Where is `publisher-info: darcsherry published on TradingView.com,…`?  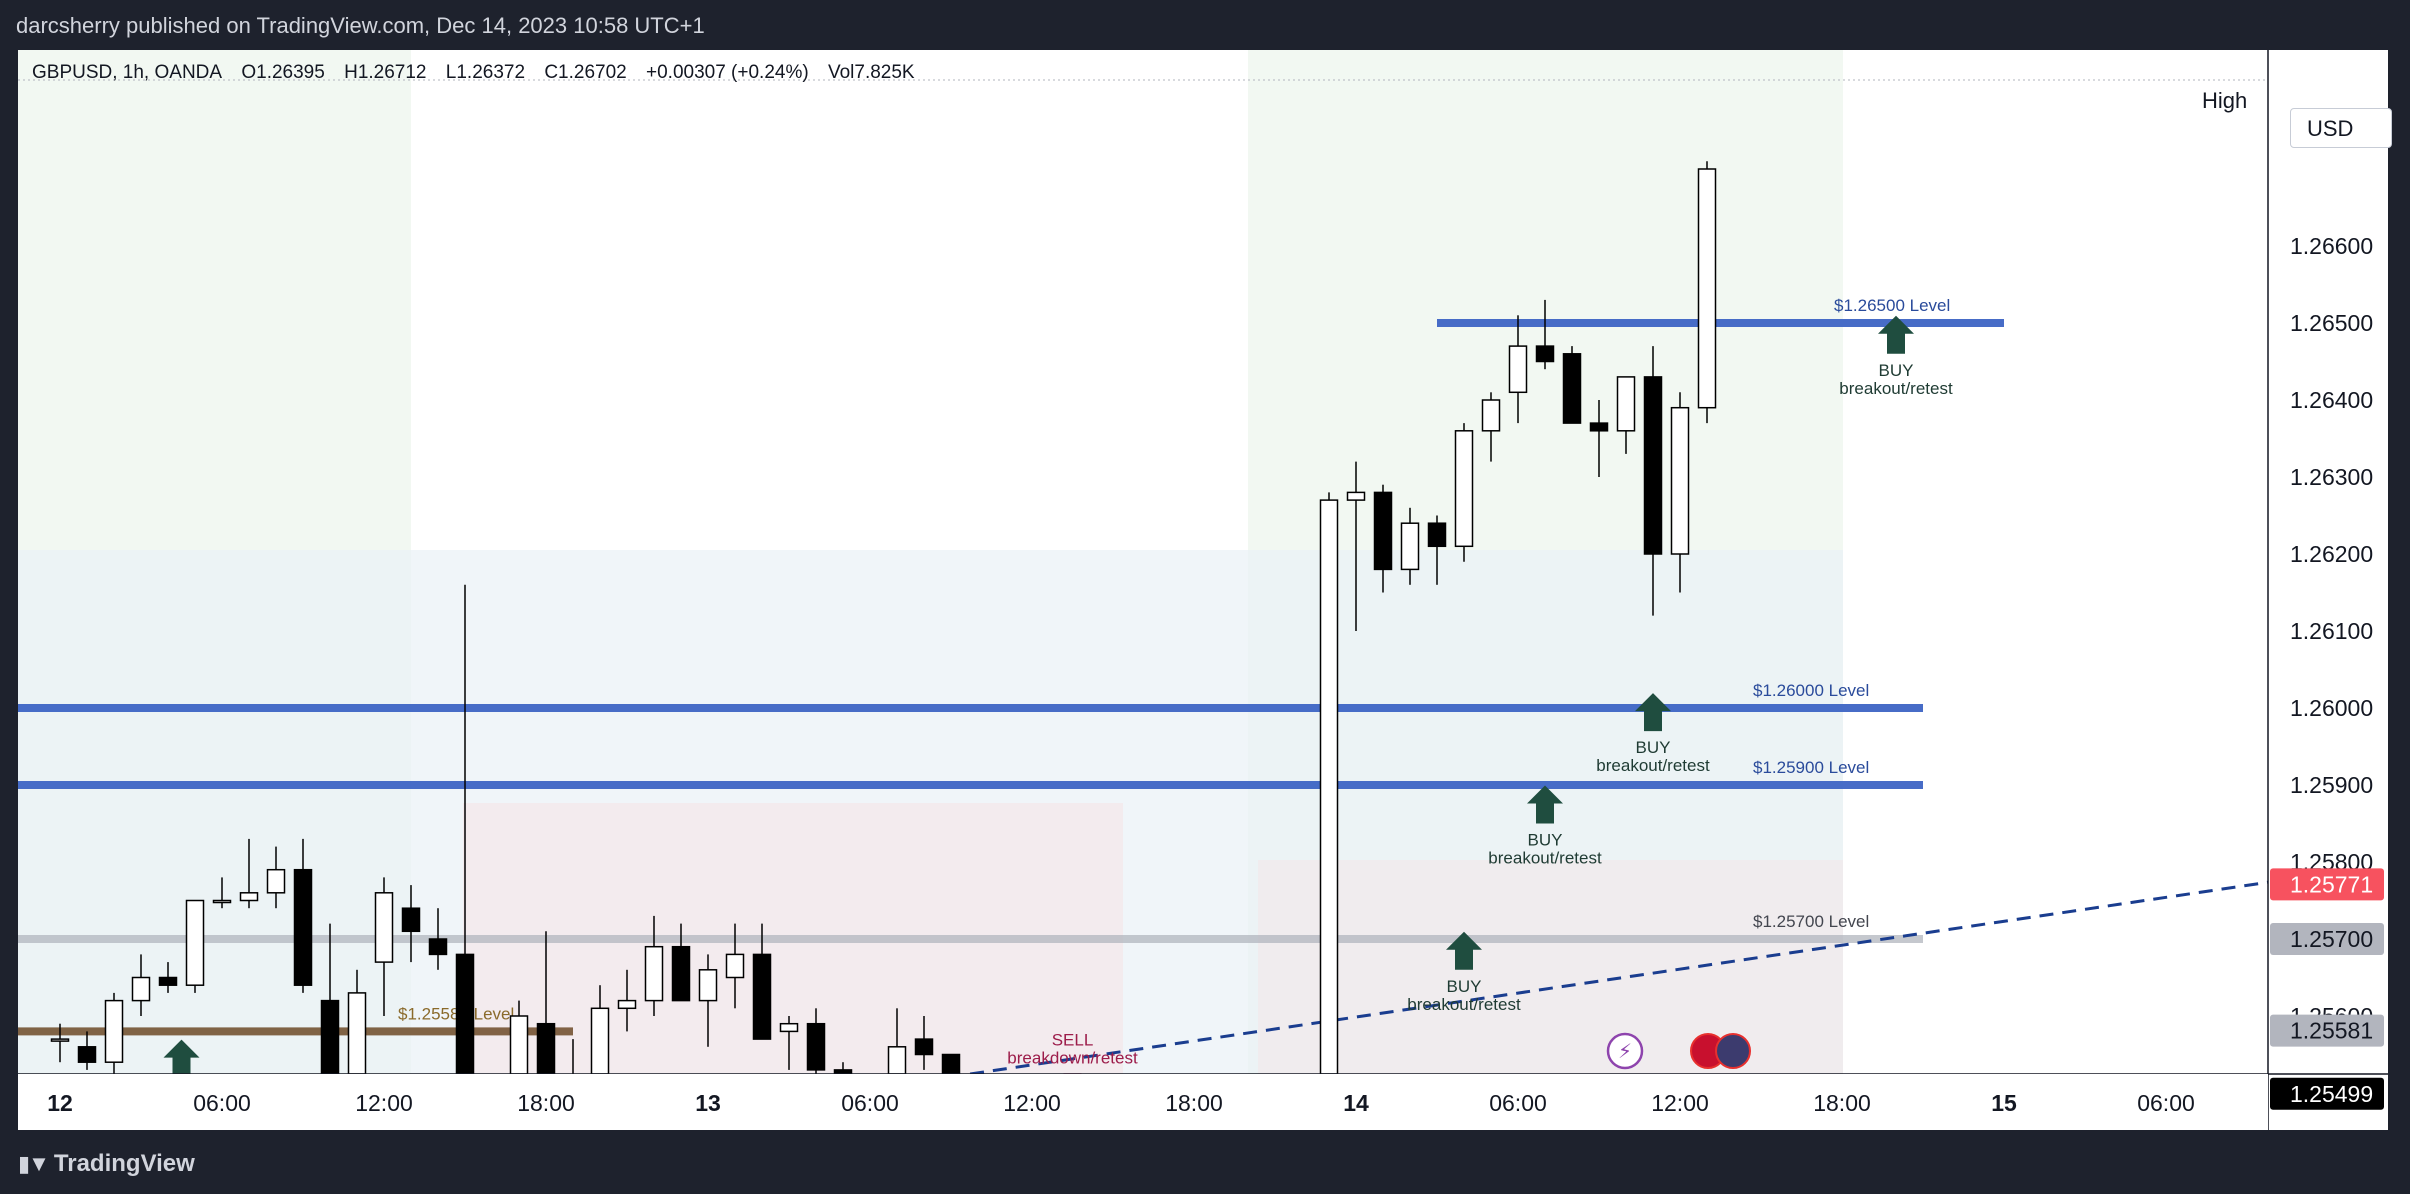 publisher-info: darcsherry published on TradingView.com,… is located at coordinates (360, 25).